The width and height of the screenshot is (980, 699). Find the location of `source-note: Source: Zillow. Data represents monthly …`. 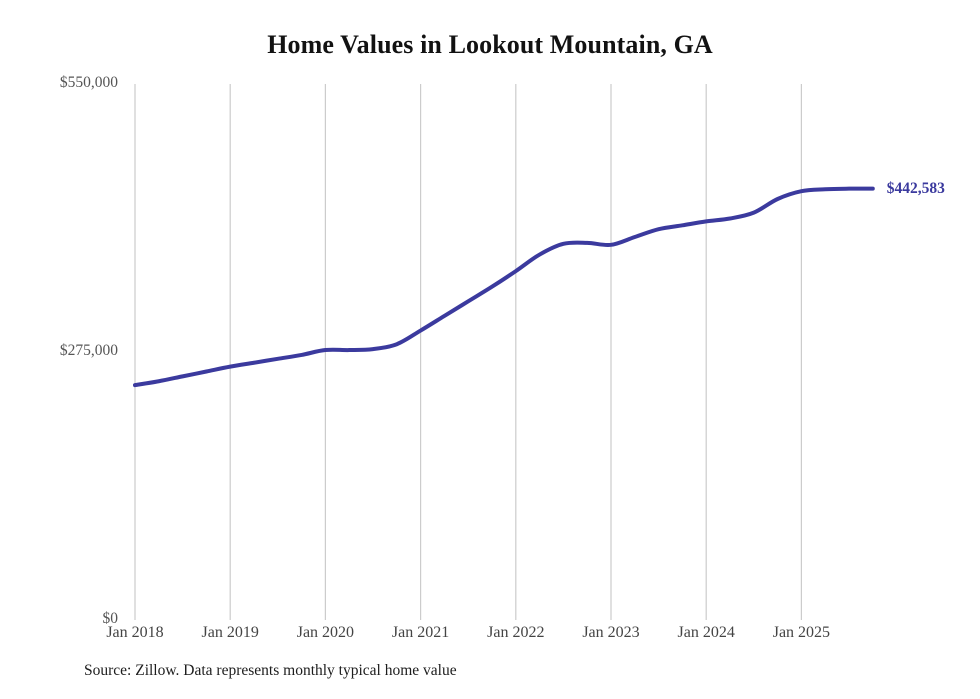

source-note: Source: Zillow. Data represents monthly … is located at coordinates (270, 670).